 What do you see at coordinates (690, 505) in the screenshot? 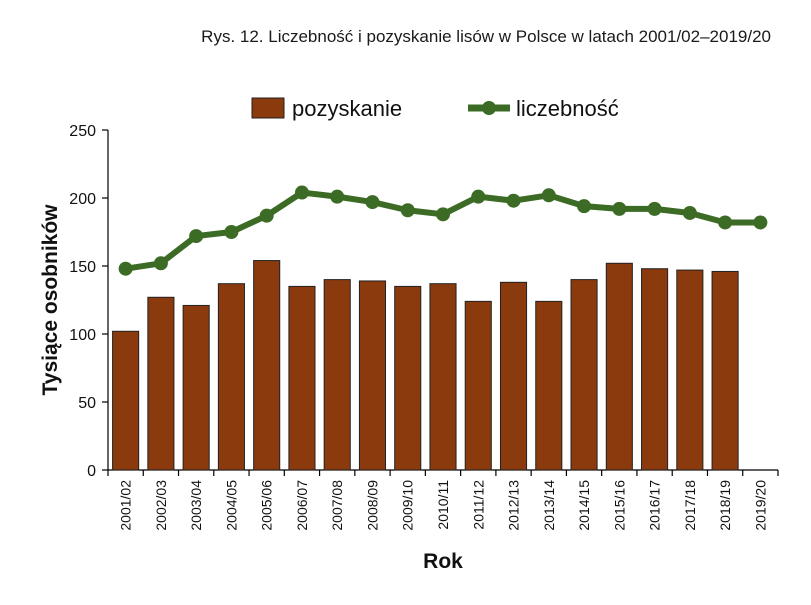
I see `x-tick-label: 2017/18` at bounding box center [690, 505].